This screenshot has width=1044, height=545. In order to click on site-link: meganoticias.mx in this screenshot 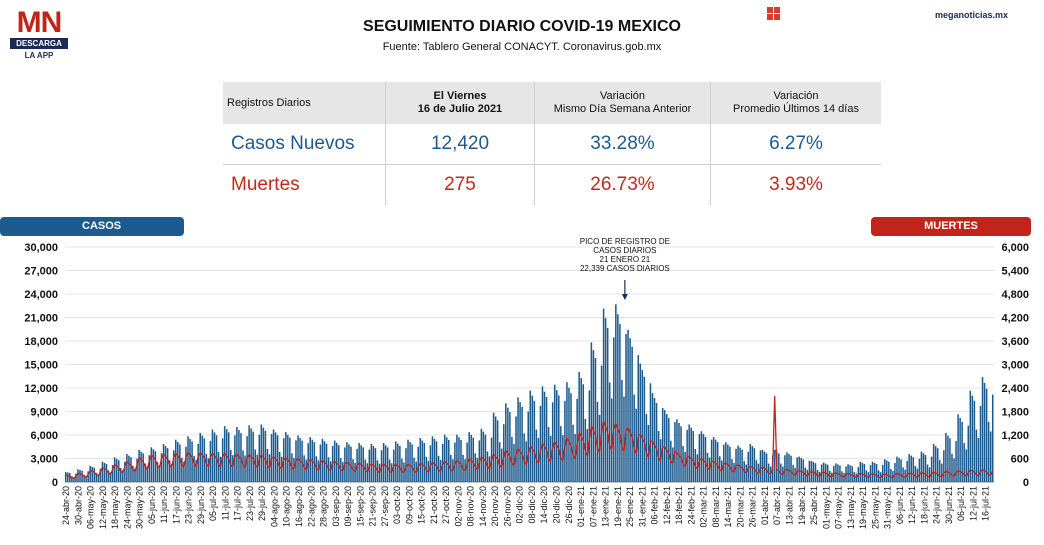, I will do `click(971, 15)`.